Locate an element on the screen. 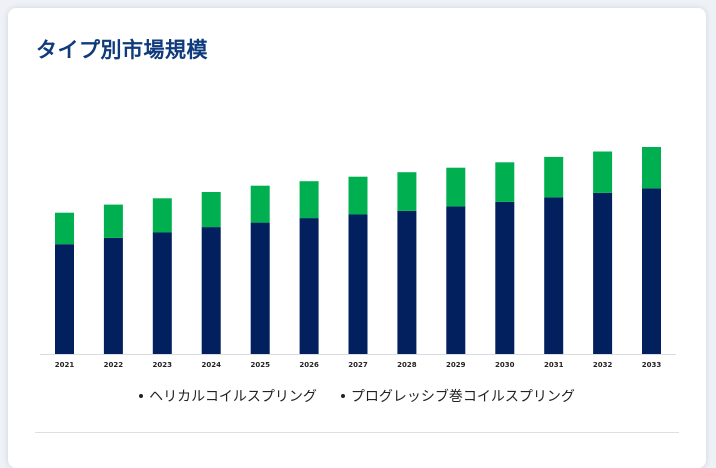  bar-segment-progressive-2031 is located at coordinates (554, 177).